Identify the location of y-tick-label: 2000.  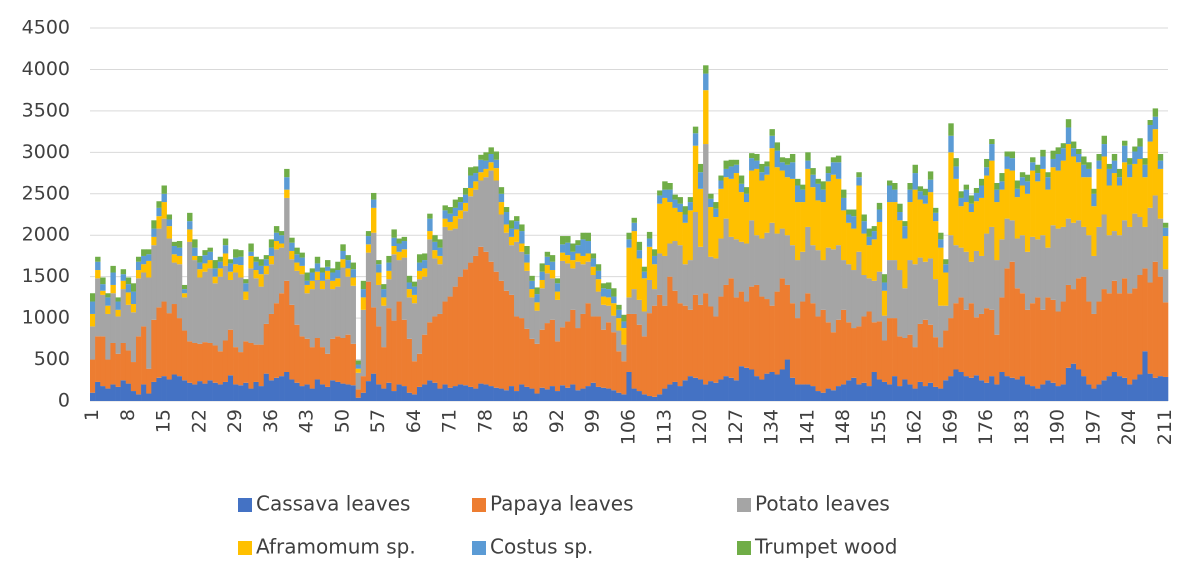
(46, 235).